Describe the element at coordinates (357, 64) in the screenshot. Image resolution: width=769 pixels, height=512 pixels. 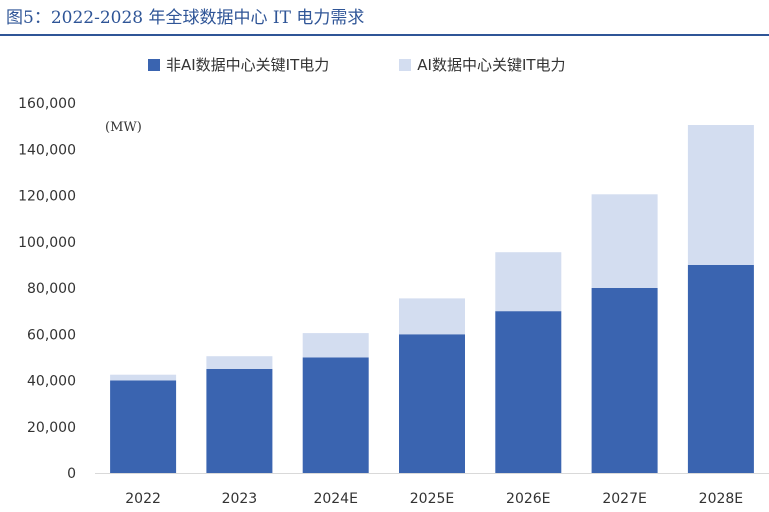
I see `legend: 非AI数据中心关键IT电力 AI数据中心关键IT电力` at that location.